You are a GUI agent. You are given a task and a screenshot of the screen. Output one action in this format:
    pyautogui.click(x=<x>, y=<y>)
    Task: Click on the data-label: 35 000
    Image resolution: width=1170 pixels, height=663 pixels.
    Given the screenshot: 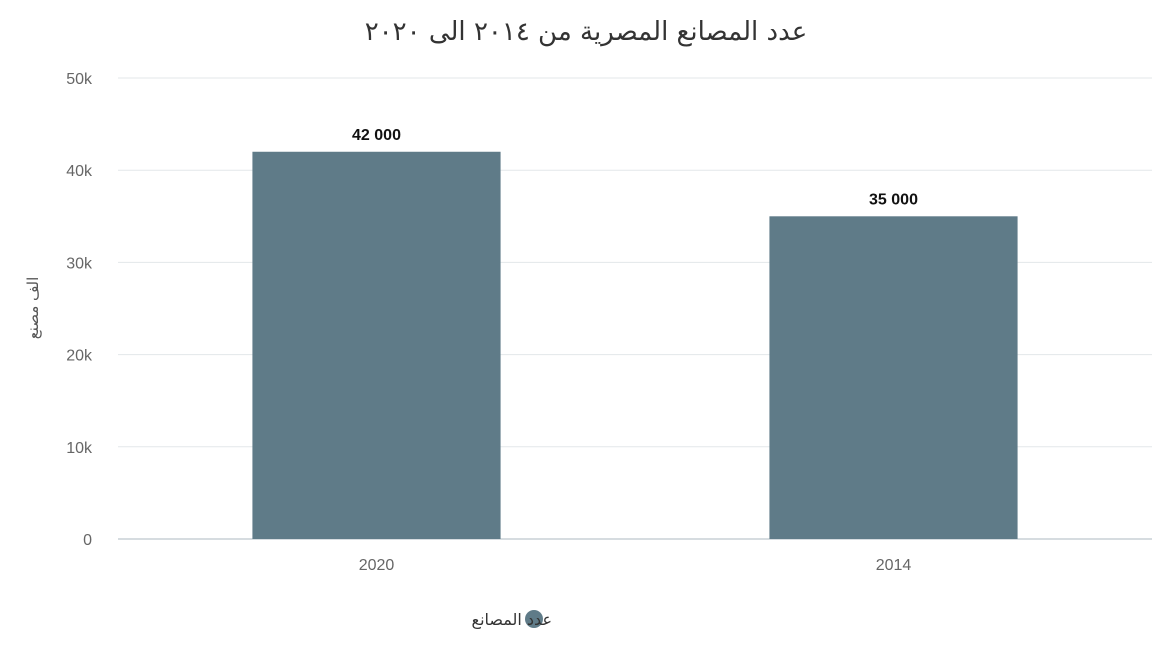 What is the action you would take?
    pyautogui.click(x=893, y=199)
    